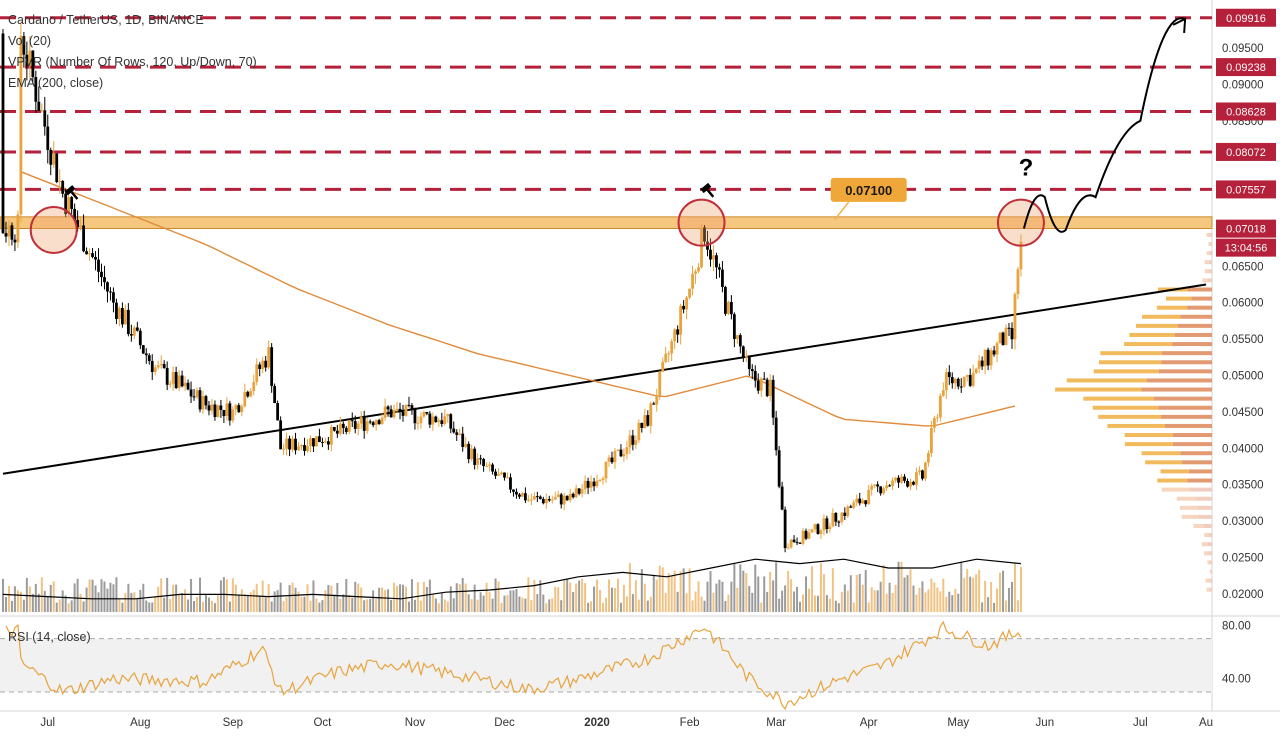 The image size is (1280, 744). Describe the element at coordinates (49, 637) in the screenshot. I see `rsi-indicator-label: RSI (14, close)` at that location.